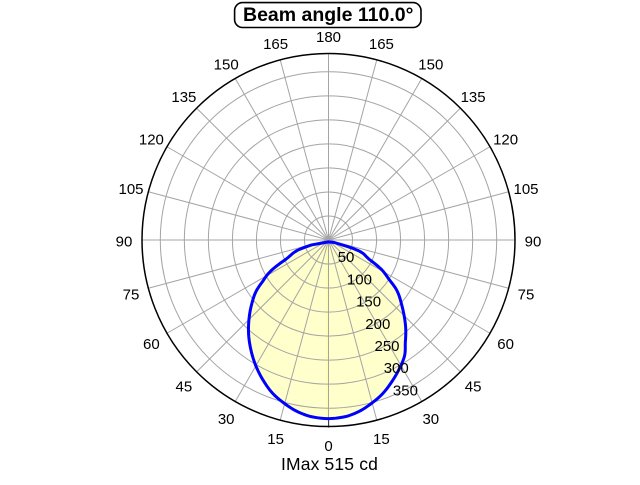  I want to click on svg-text: IMax 515 cd, so click(329, 464).